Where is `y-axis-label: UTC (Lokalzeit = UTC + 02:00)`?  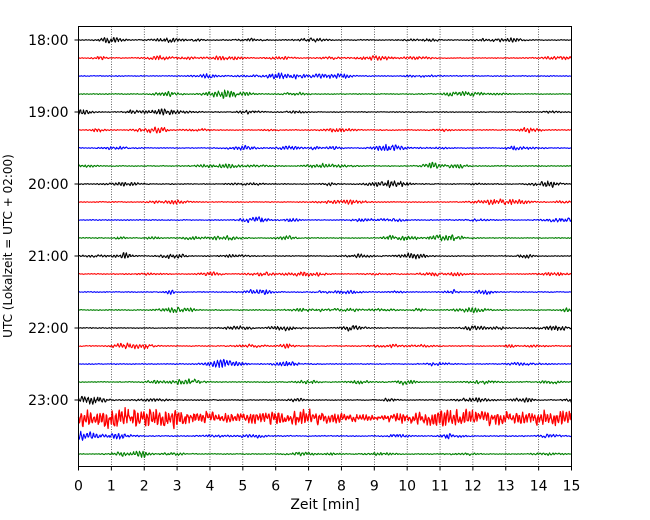
y-axis-label: UTC (Lokalzeit = UTC + 02:00) is located at coordinates (8, 246).